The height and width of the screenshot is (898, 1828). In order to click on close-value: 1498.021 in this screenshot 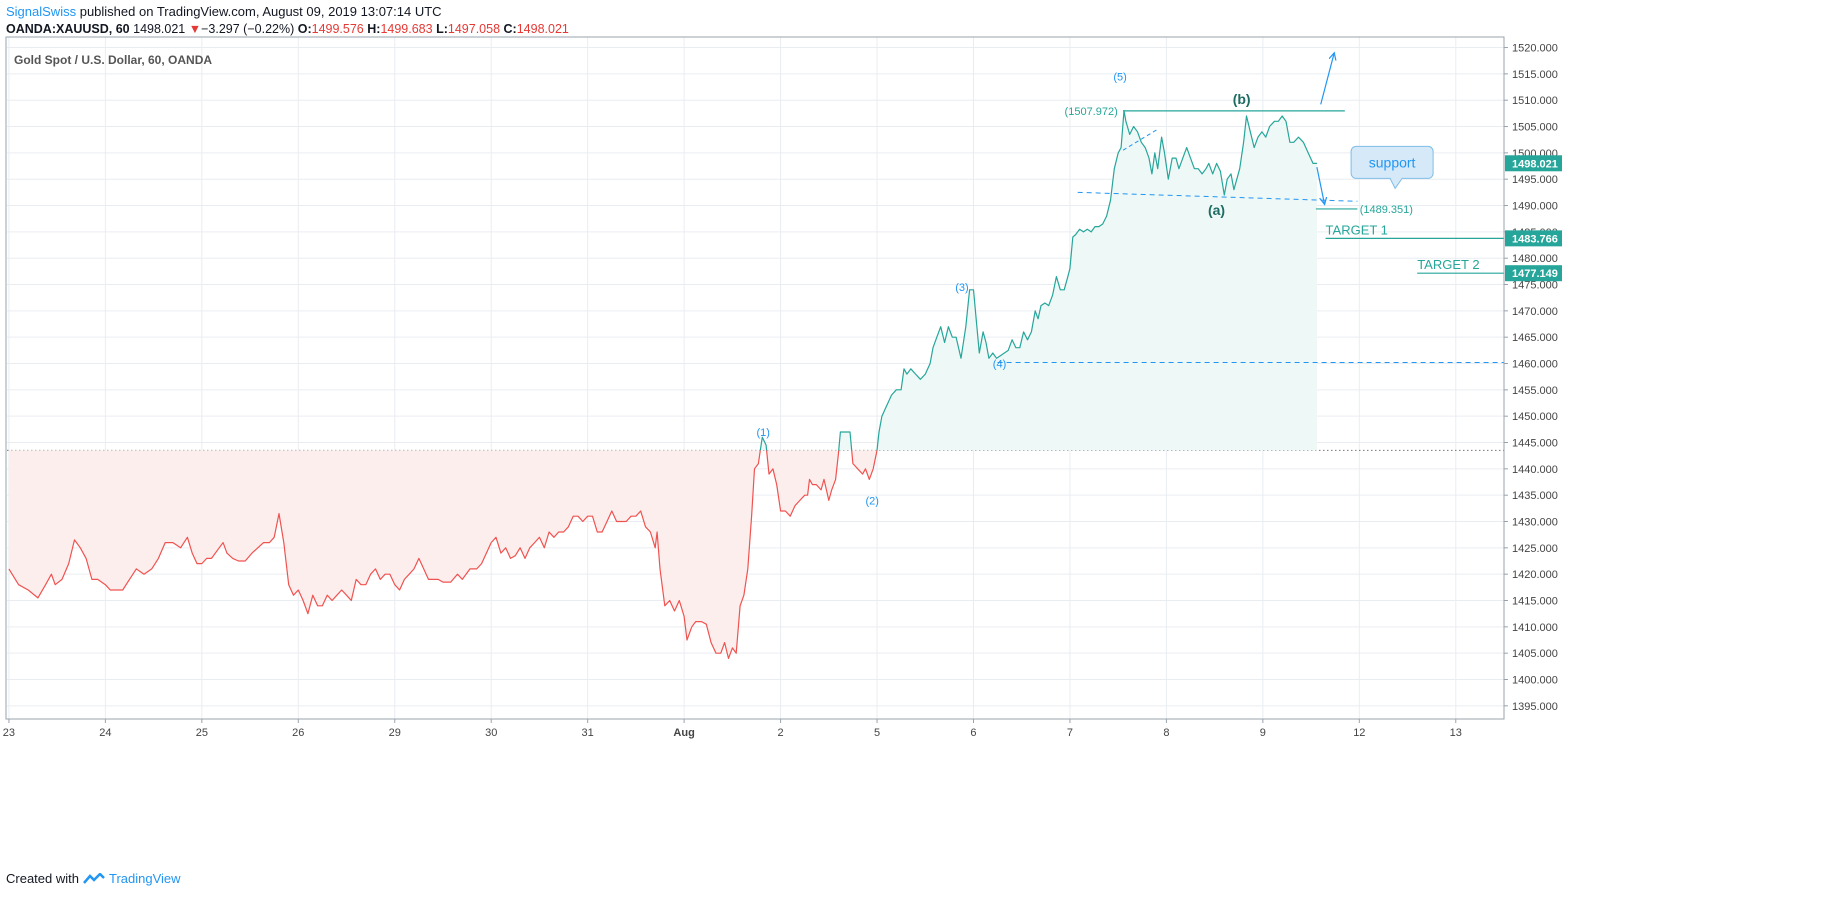, I will do `click(542, 29)`.